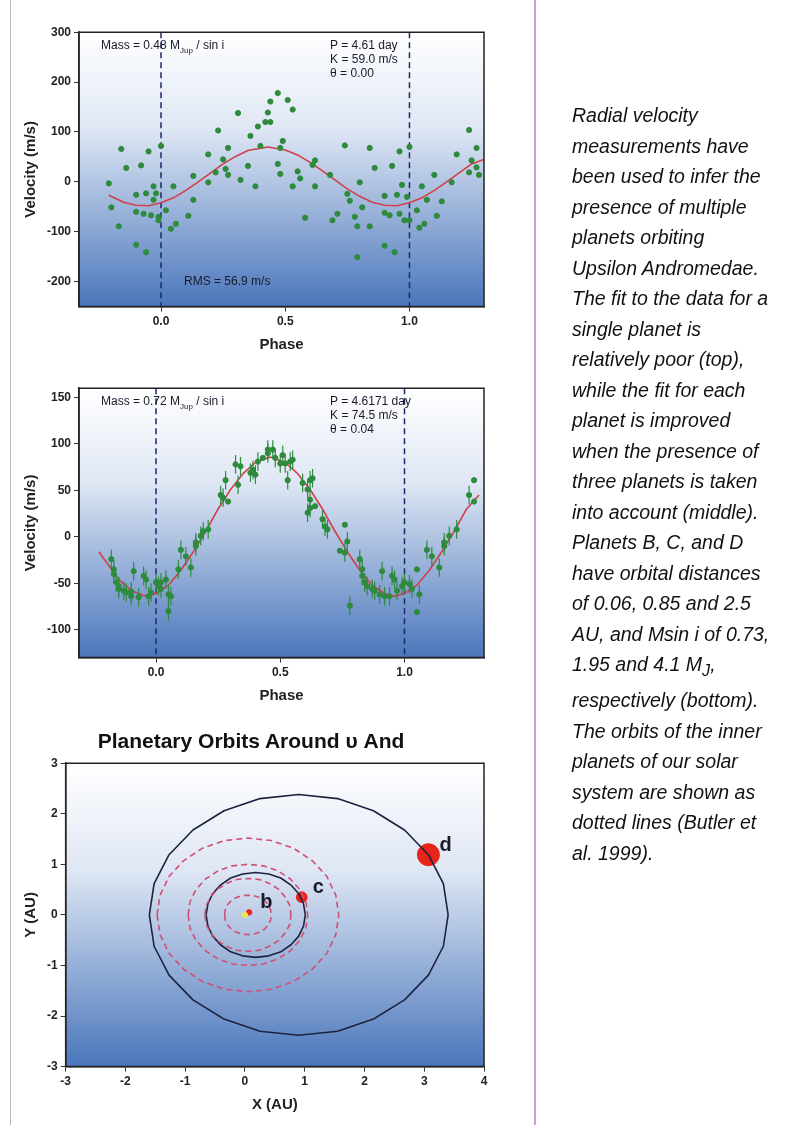  Describe the element at coordinates (424, 1081) in the screenshot. I see `x-tick-label: 3` at that location.